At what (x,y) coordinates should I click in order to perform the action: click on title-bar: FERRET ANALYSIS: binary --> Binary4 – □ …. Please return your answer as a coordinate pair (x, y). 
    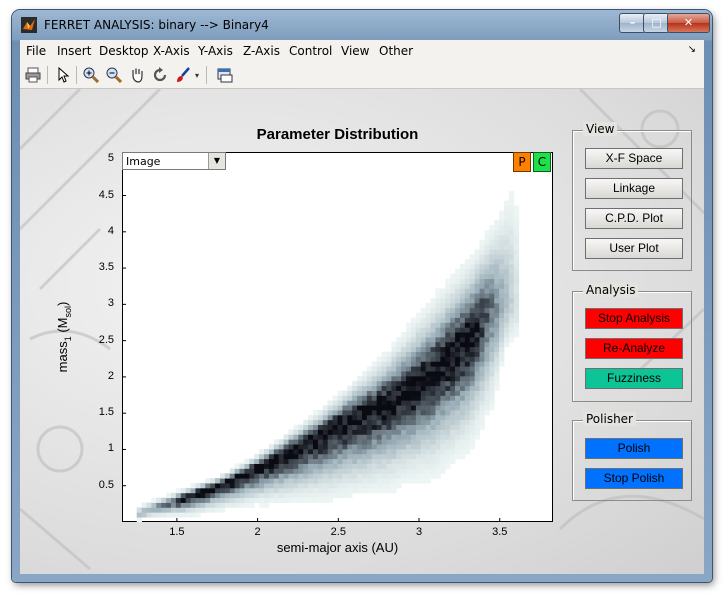
    Looking at the image, I should click on (362, 25).